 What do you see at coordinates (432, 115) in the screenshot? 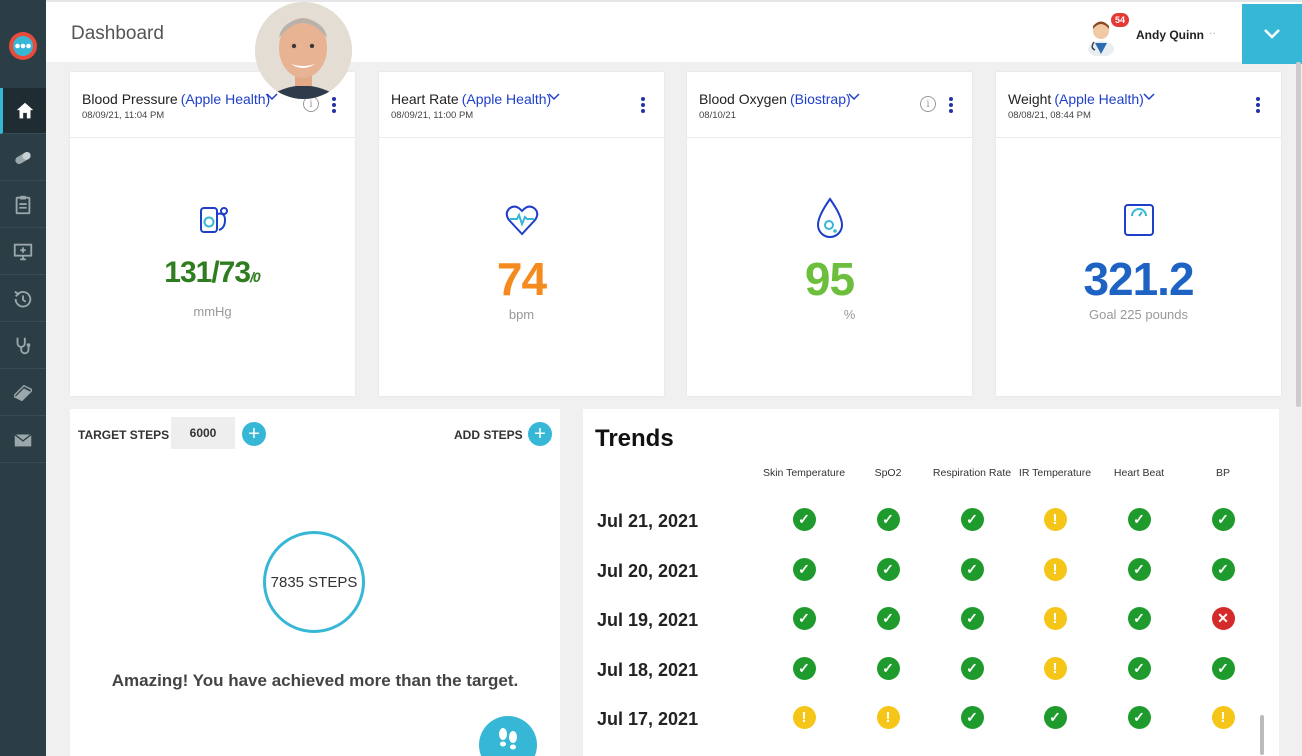
I see `card-date: 08/09/21, 11:00 PM` at bounding box center [432, 115].